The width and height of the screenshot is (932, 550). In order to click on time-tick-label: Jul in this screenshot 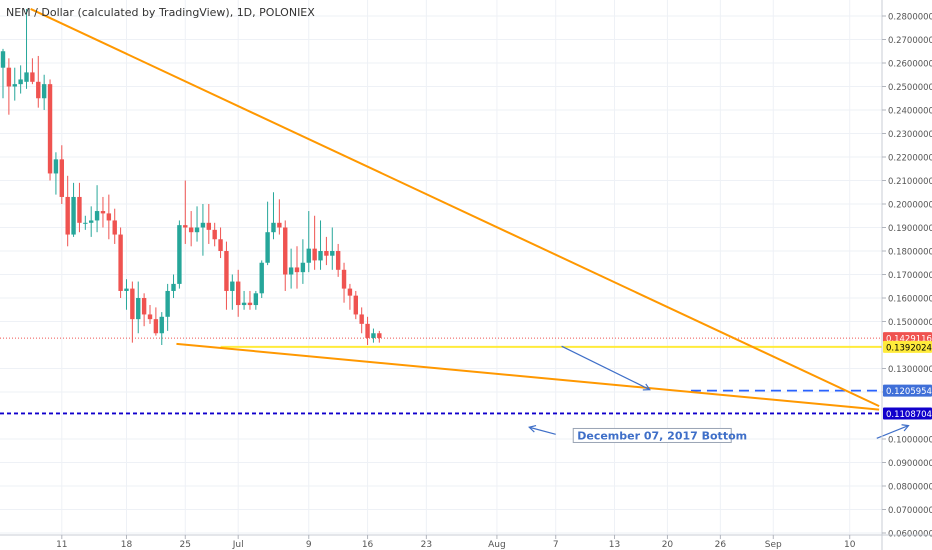, I will do `click(238, 545)`.